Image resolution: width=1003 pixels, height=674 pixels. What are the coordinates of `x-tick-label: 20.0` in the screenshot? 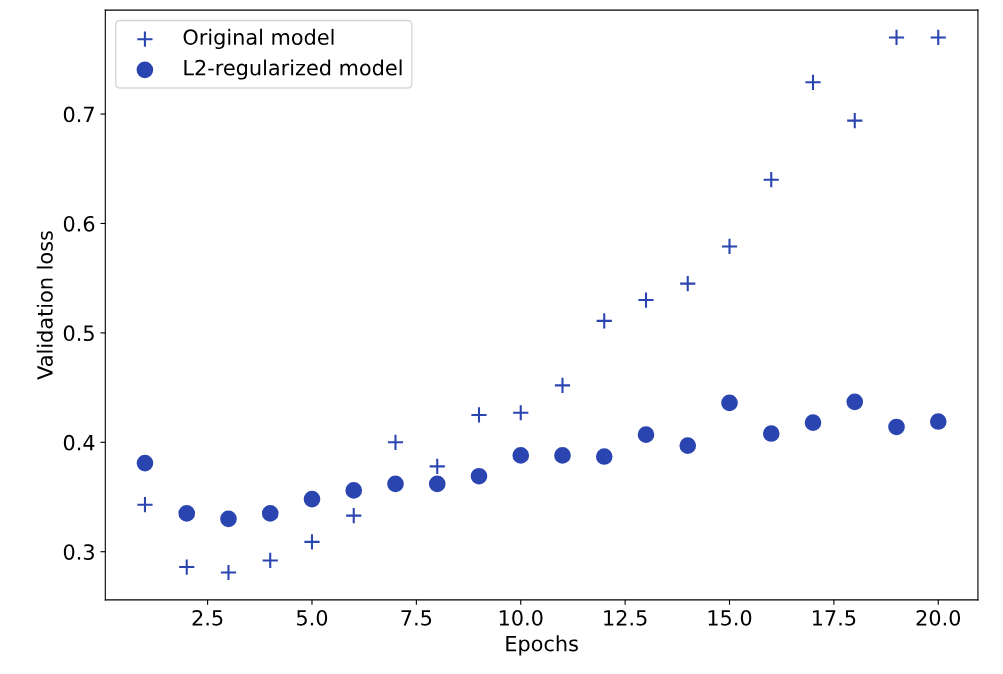 It's located at (938, 617).